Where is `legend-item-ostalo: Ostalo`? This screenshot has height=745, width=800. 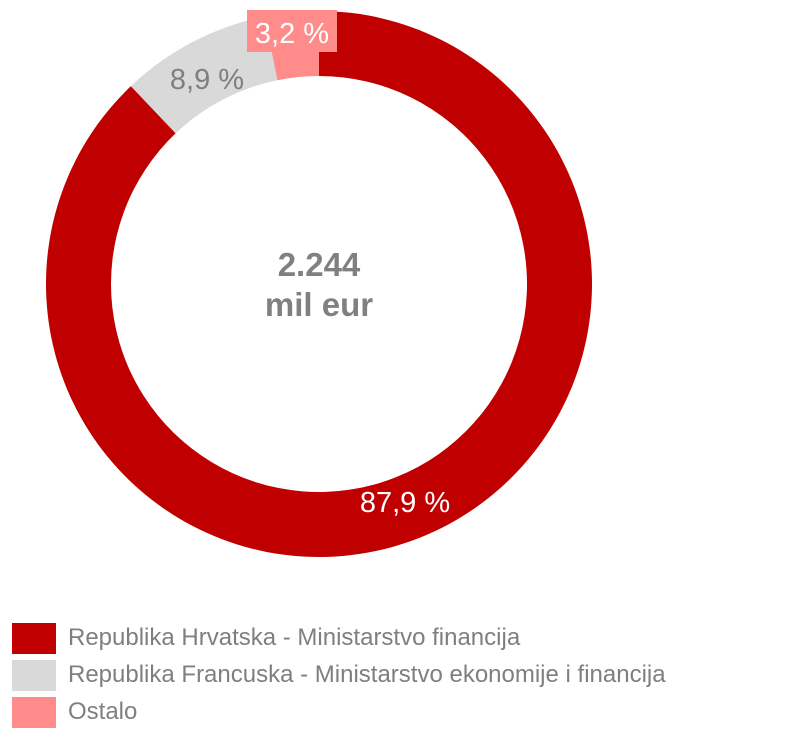 legend-item-ostalo: Ostalo is located at coordinates (339, 712).